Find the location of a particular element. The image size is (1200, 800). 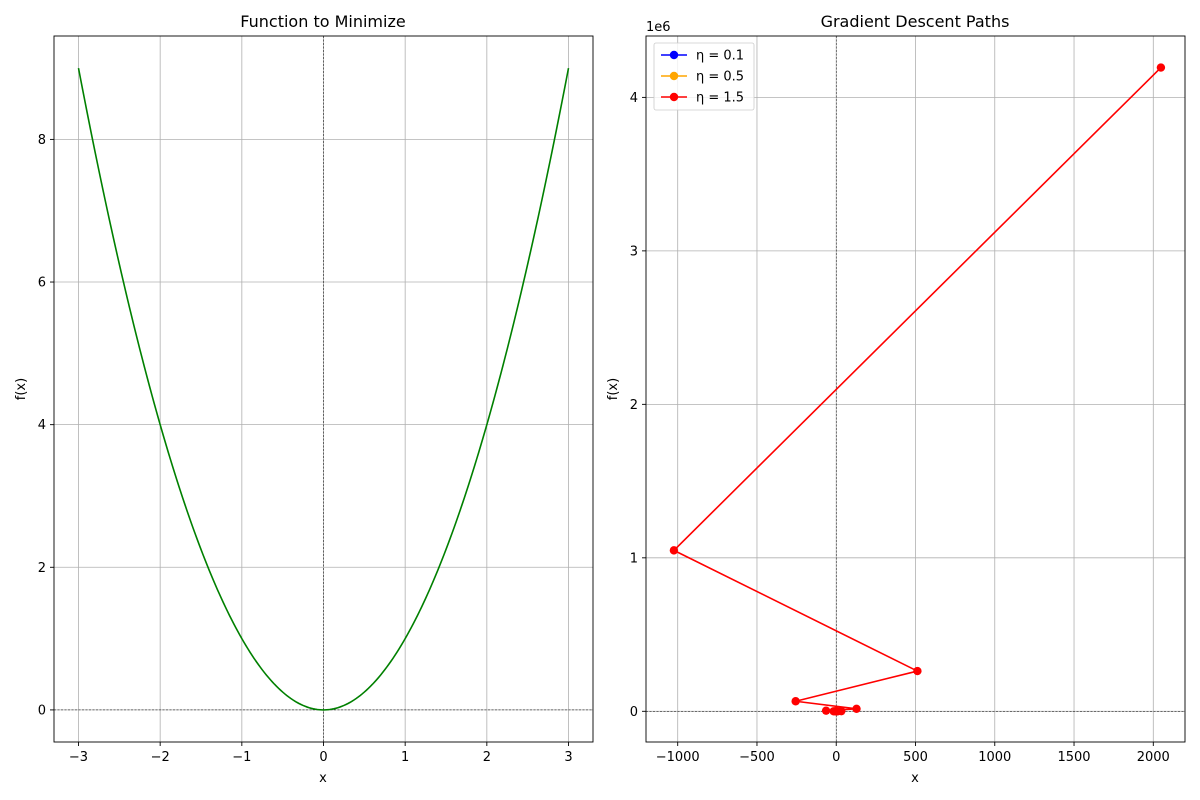

right-y-offset-text: 1e6 is located at coordinates (658, 27).